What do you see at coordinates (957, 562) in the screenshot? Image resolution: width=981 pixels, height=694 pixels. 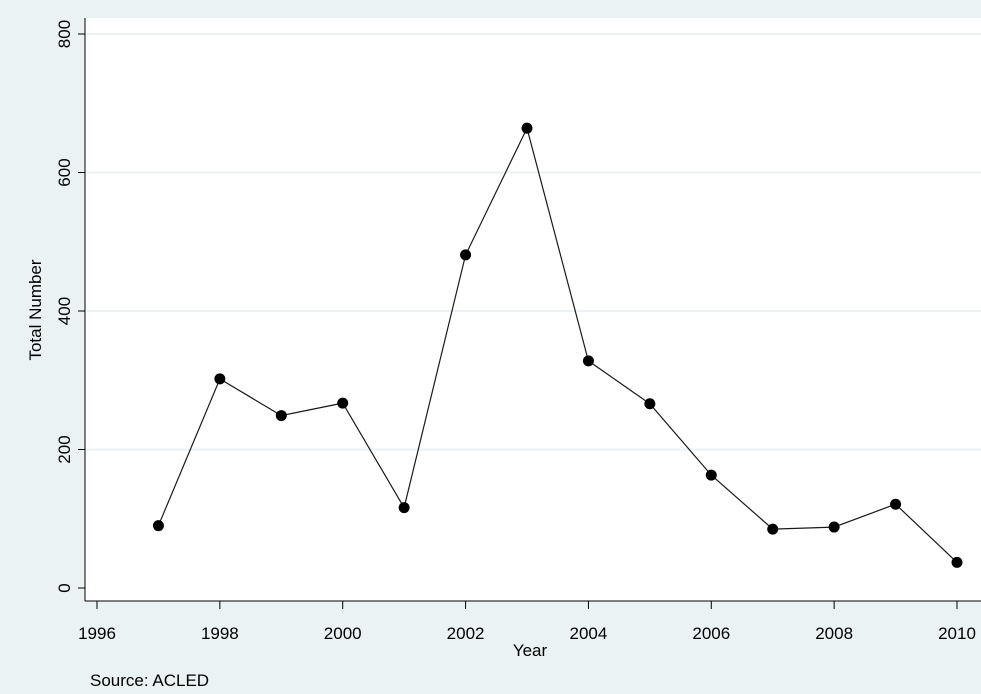 I see `data-point-2010` at bounding box center [957, 562].